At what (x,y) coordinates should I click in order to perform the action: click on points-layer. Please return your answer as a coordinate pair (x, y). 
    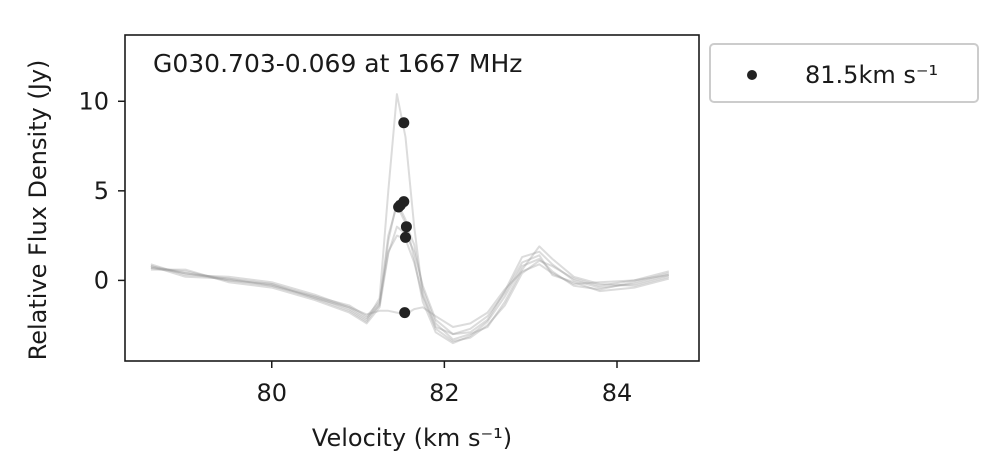
    Looking at the image, I should click on (402, 218).